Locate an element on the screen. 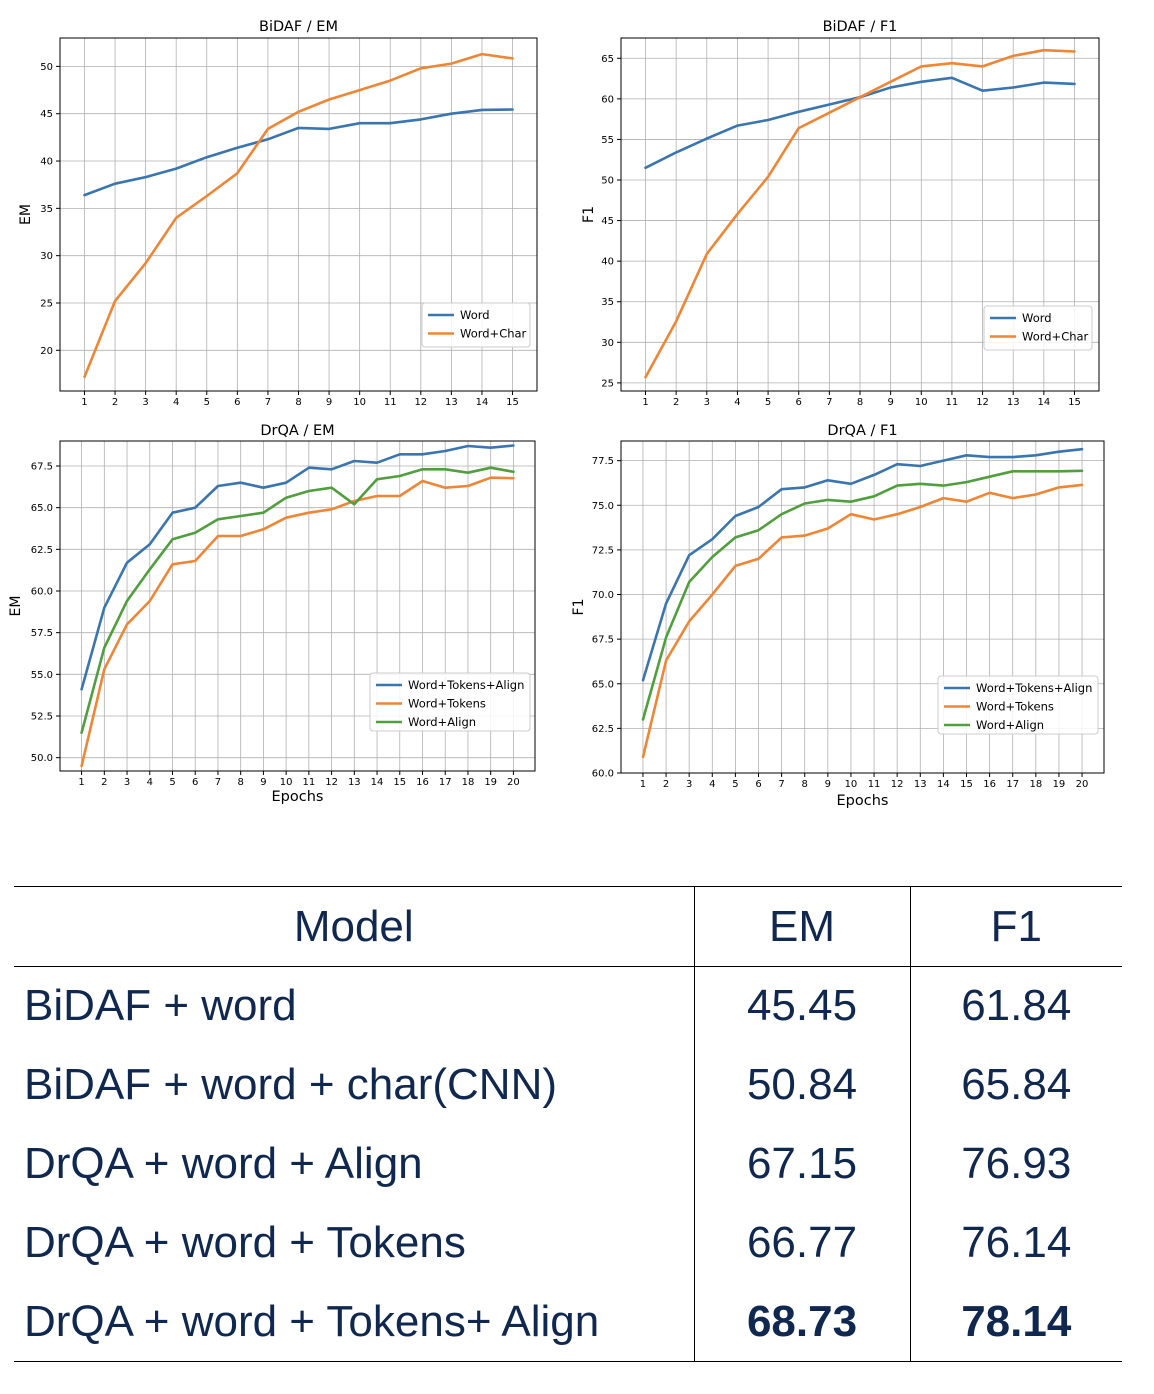  legend-label: Word is located at coordinates (475, 315).